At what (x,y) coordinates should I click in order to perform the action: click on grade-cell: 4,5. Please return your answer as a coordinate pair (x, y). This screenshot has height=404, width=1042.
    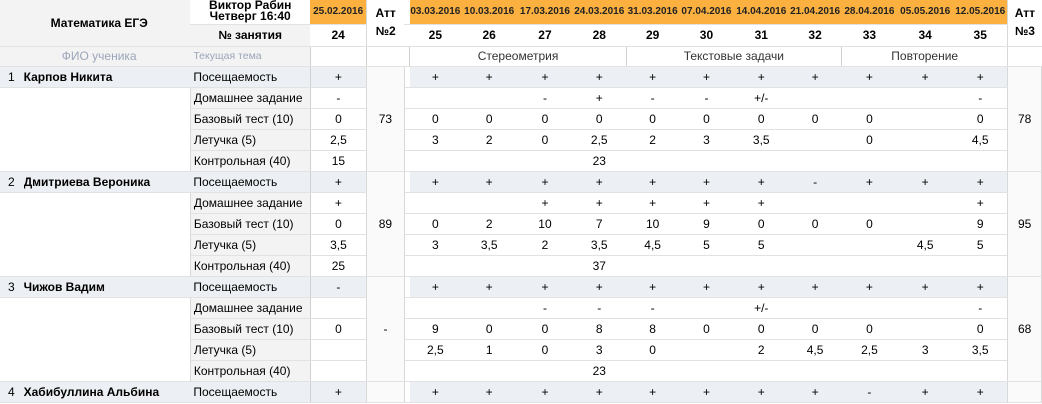
    Looking at the image, I should click on (925, 245).